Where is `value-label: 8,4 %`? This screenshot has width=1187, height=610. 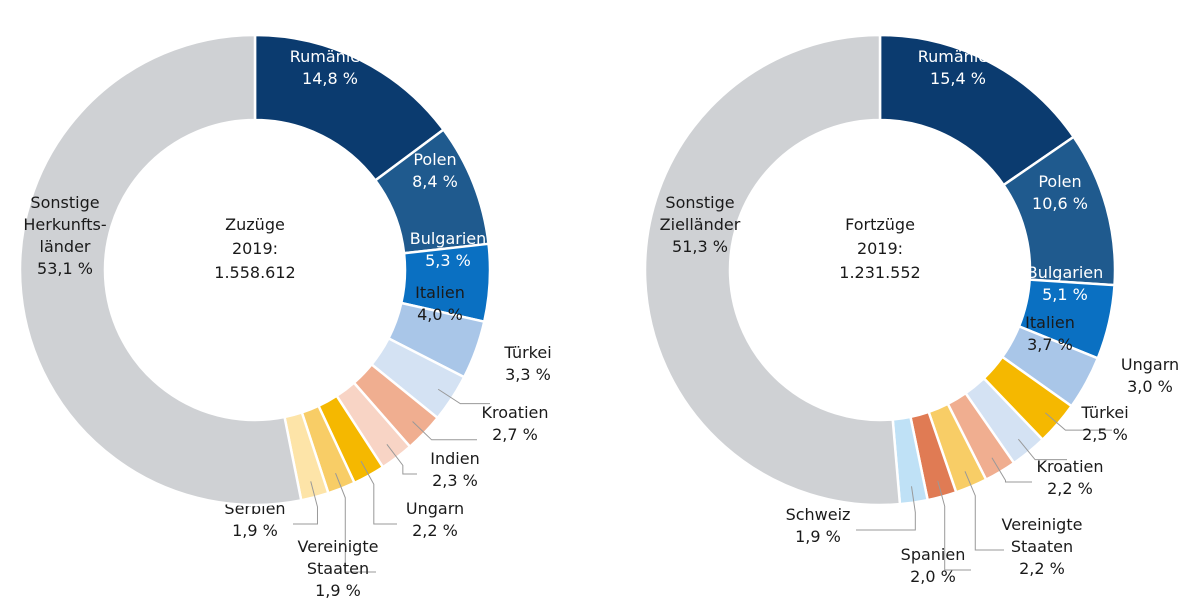
value-label: 8,4 % is located at coordinates (435, 181).